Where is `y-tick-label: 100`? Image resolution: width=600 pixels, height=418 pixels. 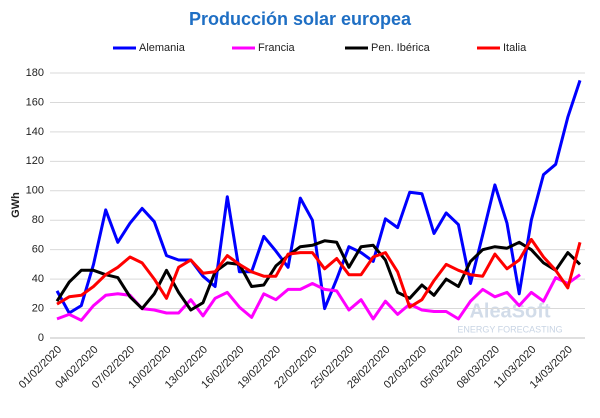
y-tick-label: 100 is located at coordinates (35, 191).